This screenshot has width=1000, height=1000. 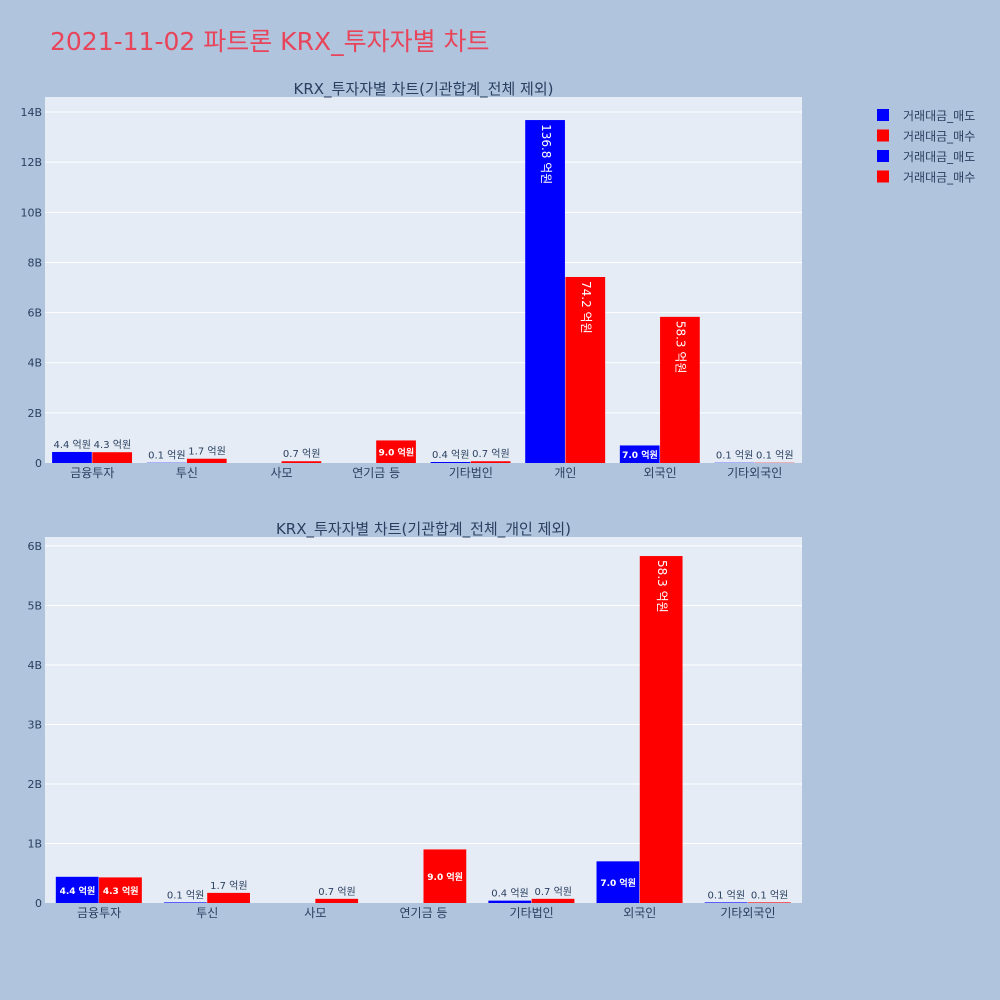 I want to click on chart-title: KRX_투자자별 차트(기관합계_전체_개인 제외), so click(x=423, y=529).